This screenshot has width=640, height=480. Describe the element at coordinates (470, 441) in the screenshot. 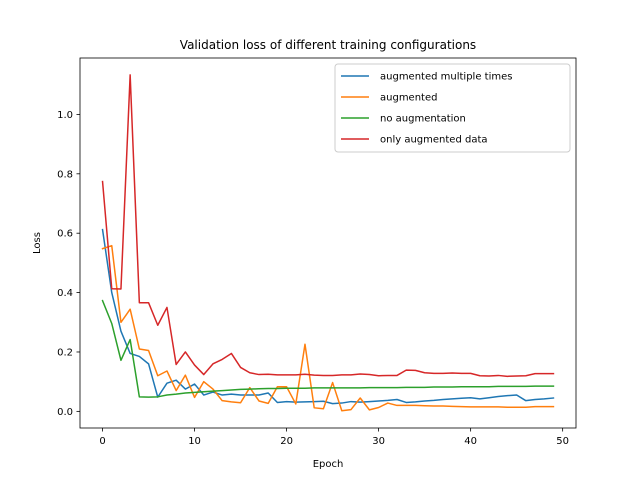

I see `x-tick-label: 40` at that location.